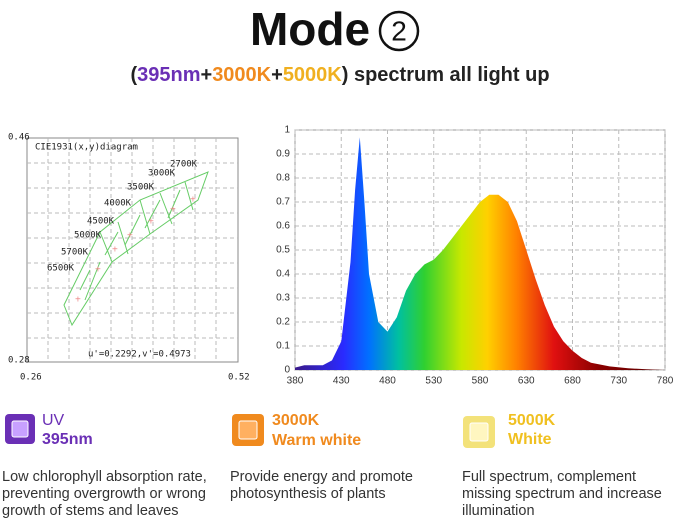  Describe the element at coordinates (19, 361) in the screenshot. I see `cie-tick: 0.28` at that location.